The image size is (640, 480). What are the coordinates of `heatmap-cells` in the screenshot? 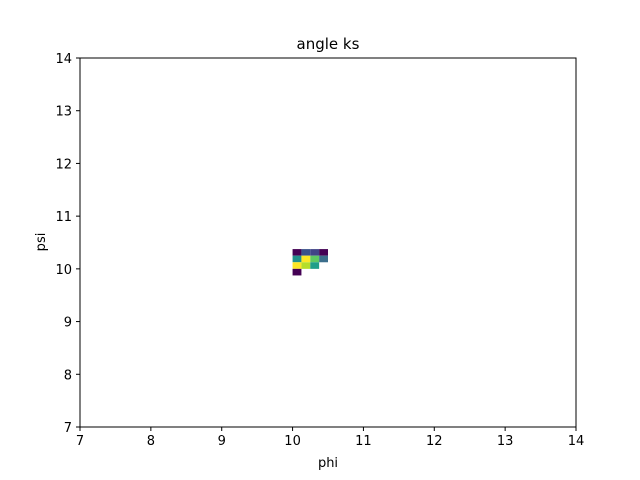 It's located at (310, 262).